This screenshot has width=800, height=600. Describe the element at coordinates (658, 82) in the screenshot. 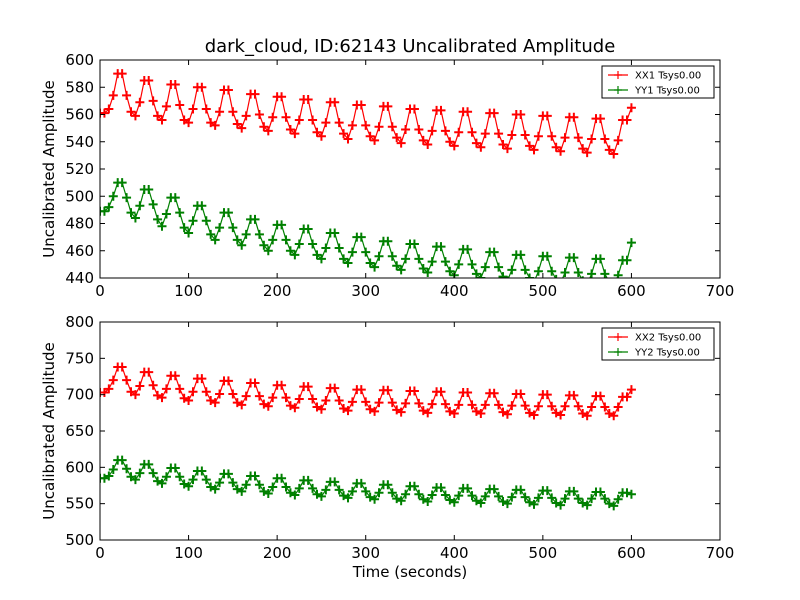

I see `legend-box` at that location.